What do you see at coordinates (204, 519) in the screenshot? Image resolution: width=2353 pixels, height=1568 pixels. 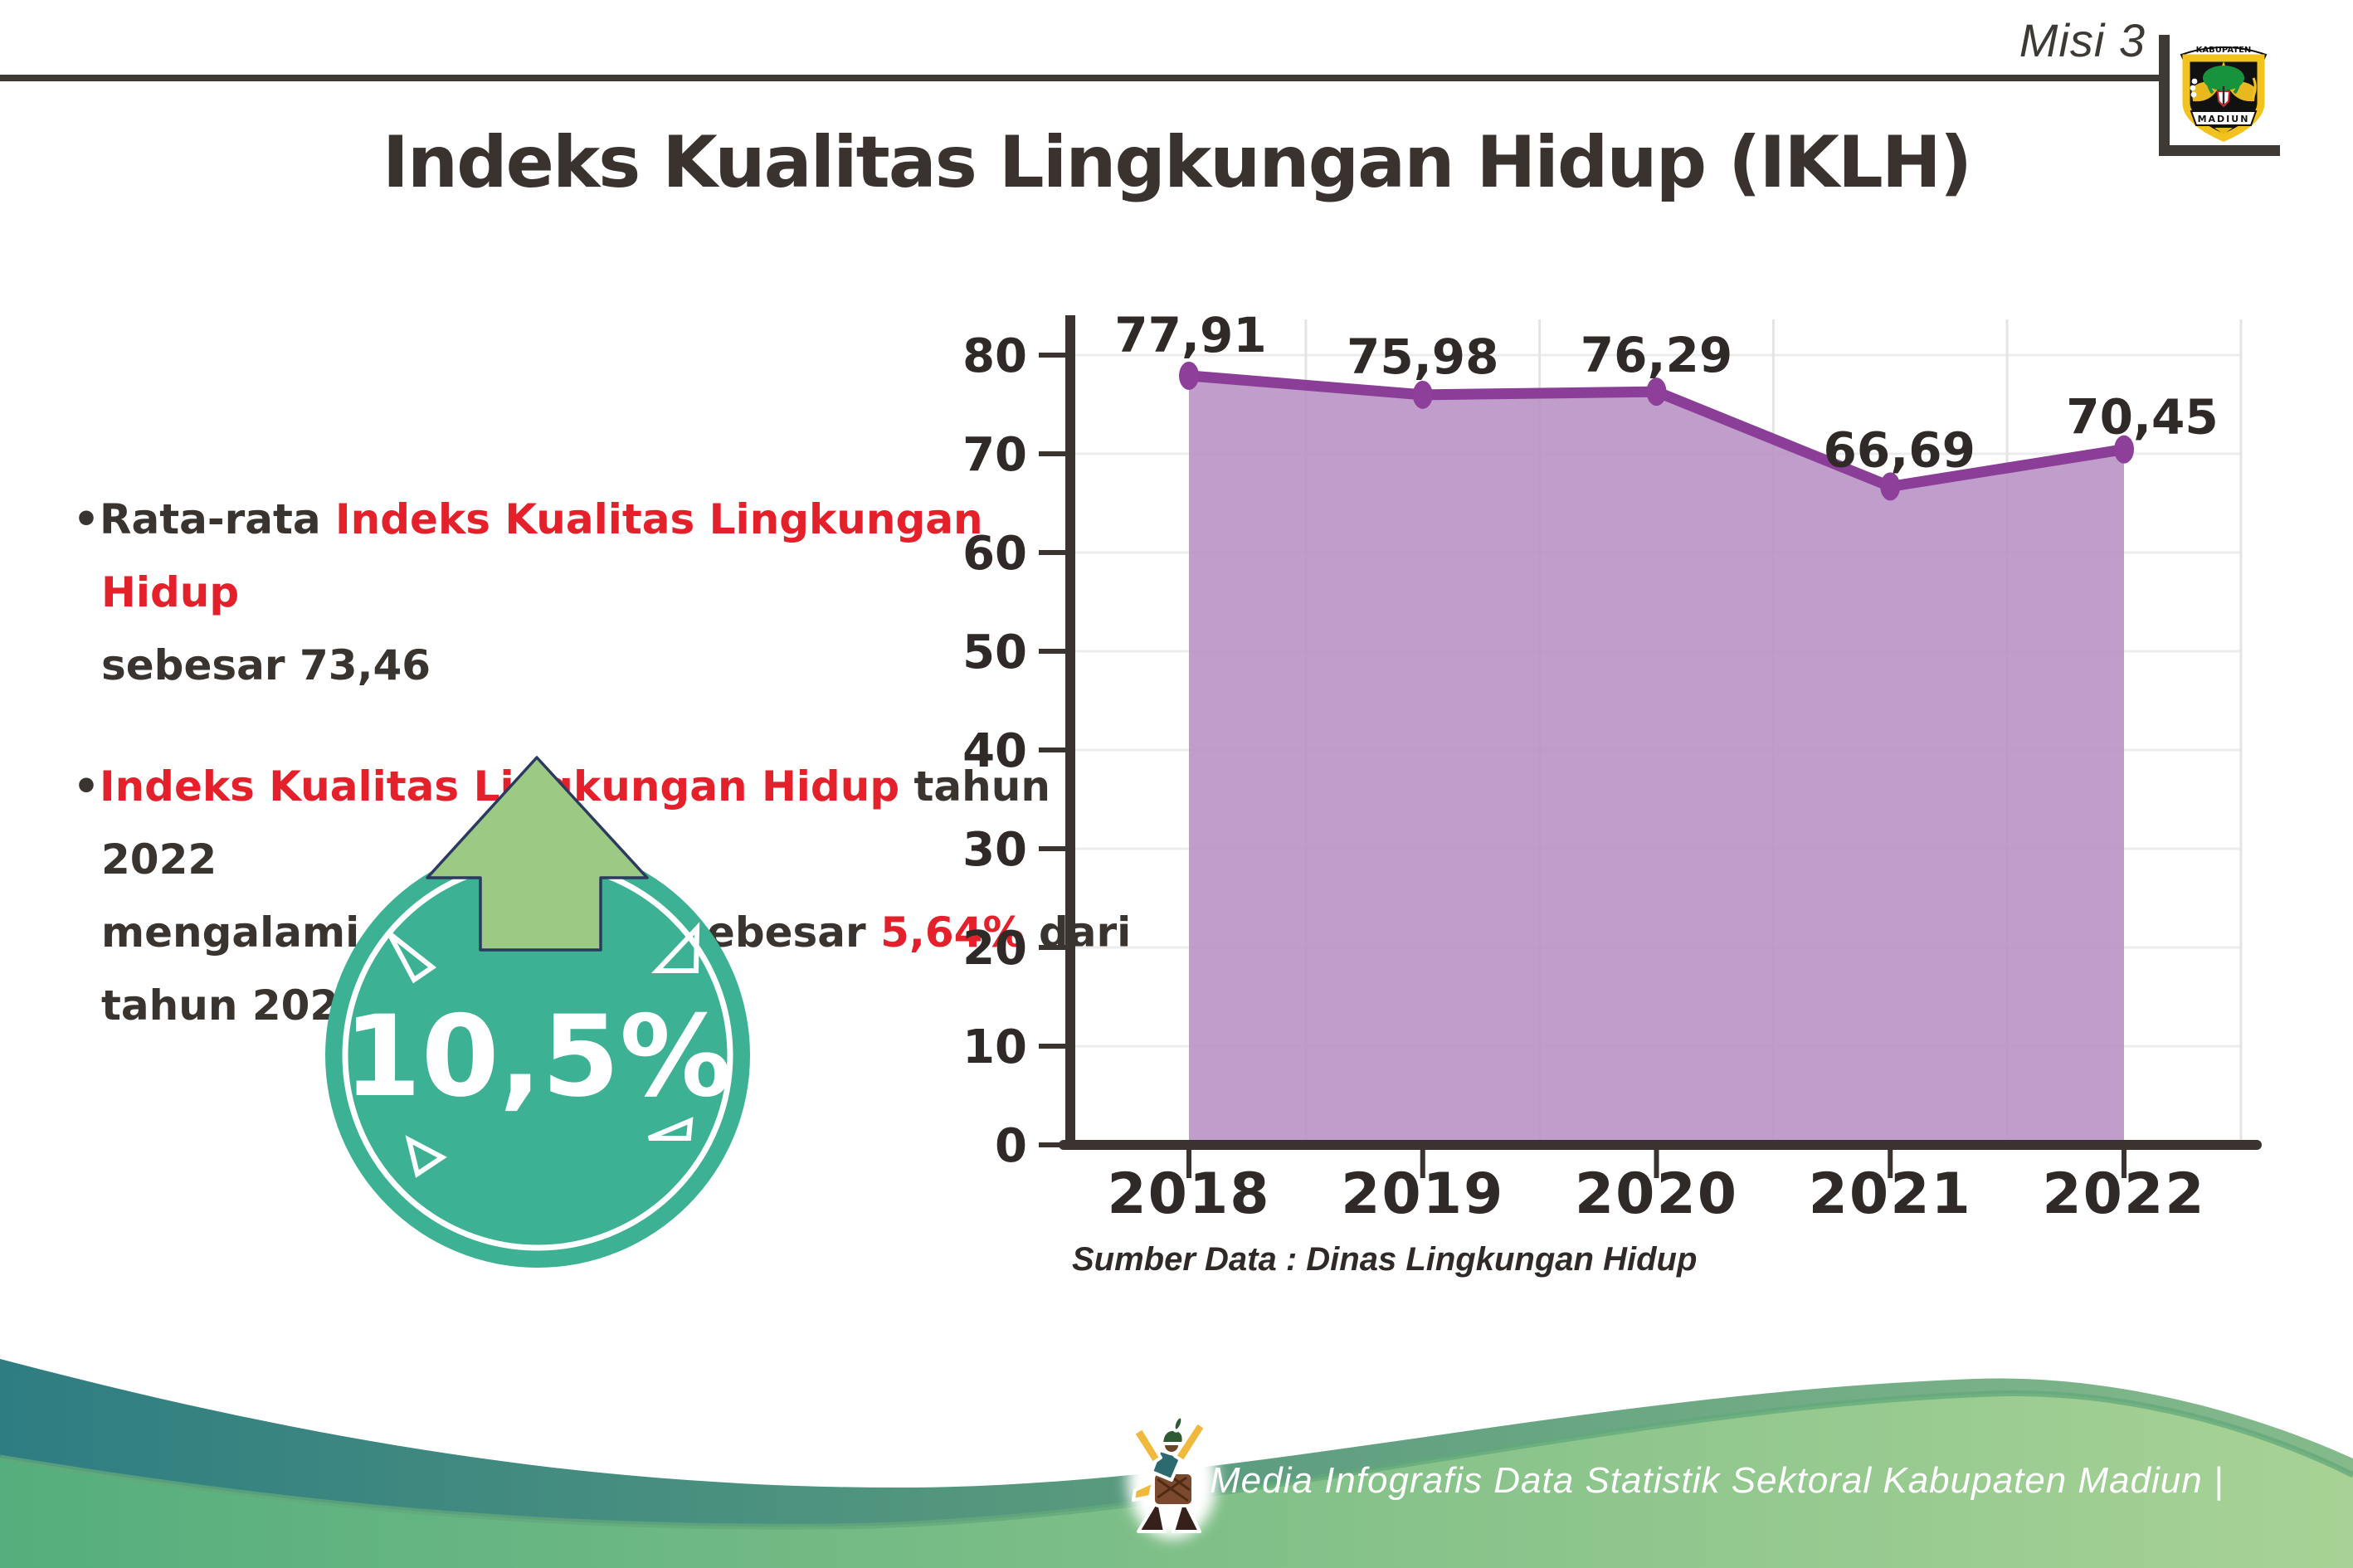 I see `body-text: •Rata-rata` at bounding box center [204, 519].